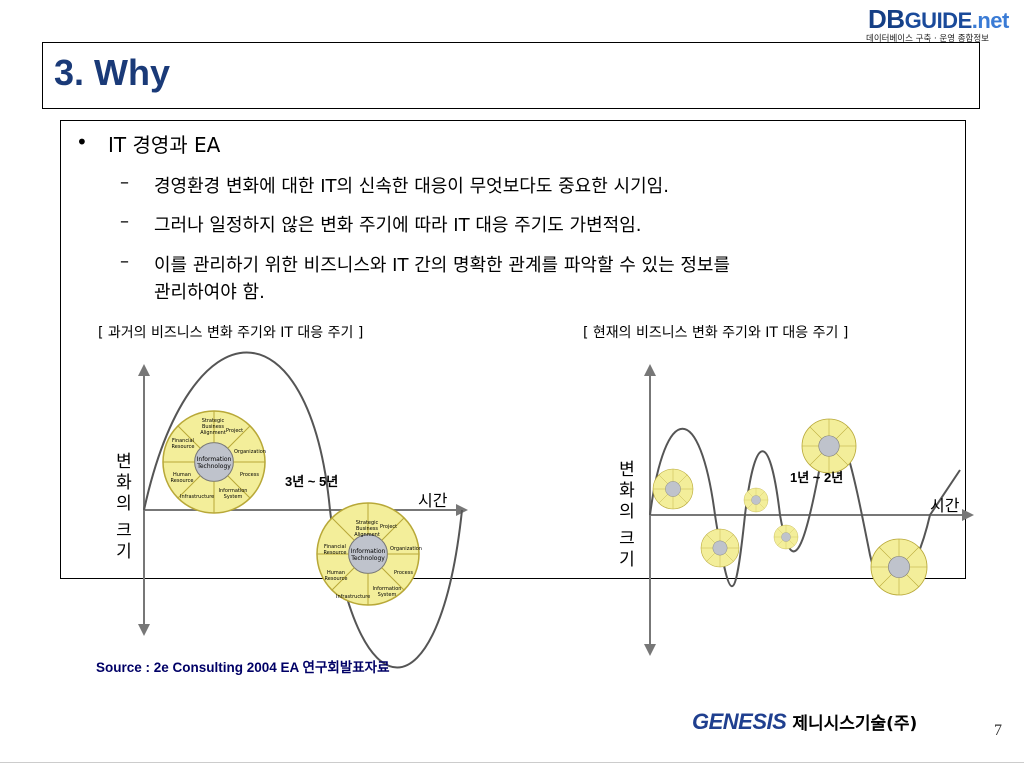 The width and height of the screenshot is (1024, 768). What do you see at coordinates (312, 481) in the screenshot?
I see `left-cycle-range: 3년 ~ 5년` at bounding box center [312, 481].